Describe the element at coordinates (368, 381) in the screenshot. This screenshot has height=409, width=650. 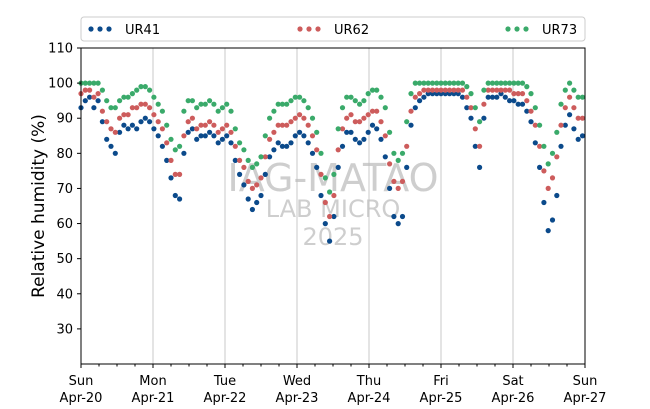
I see `x-tick-day-label: Thu` at that location.